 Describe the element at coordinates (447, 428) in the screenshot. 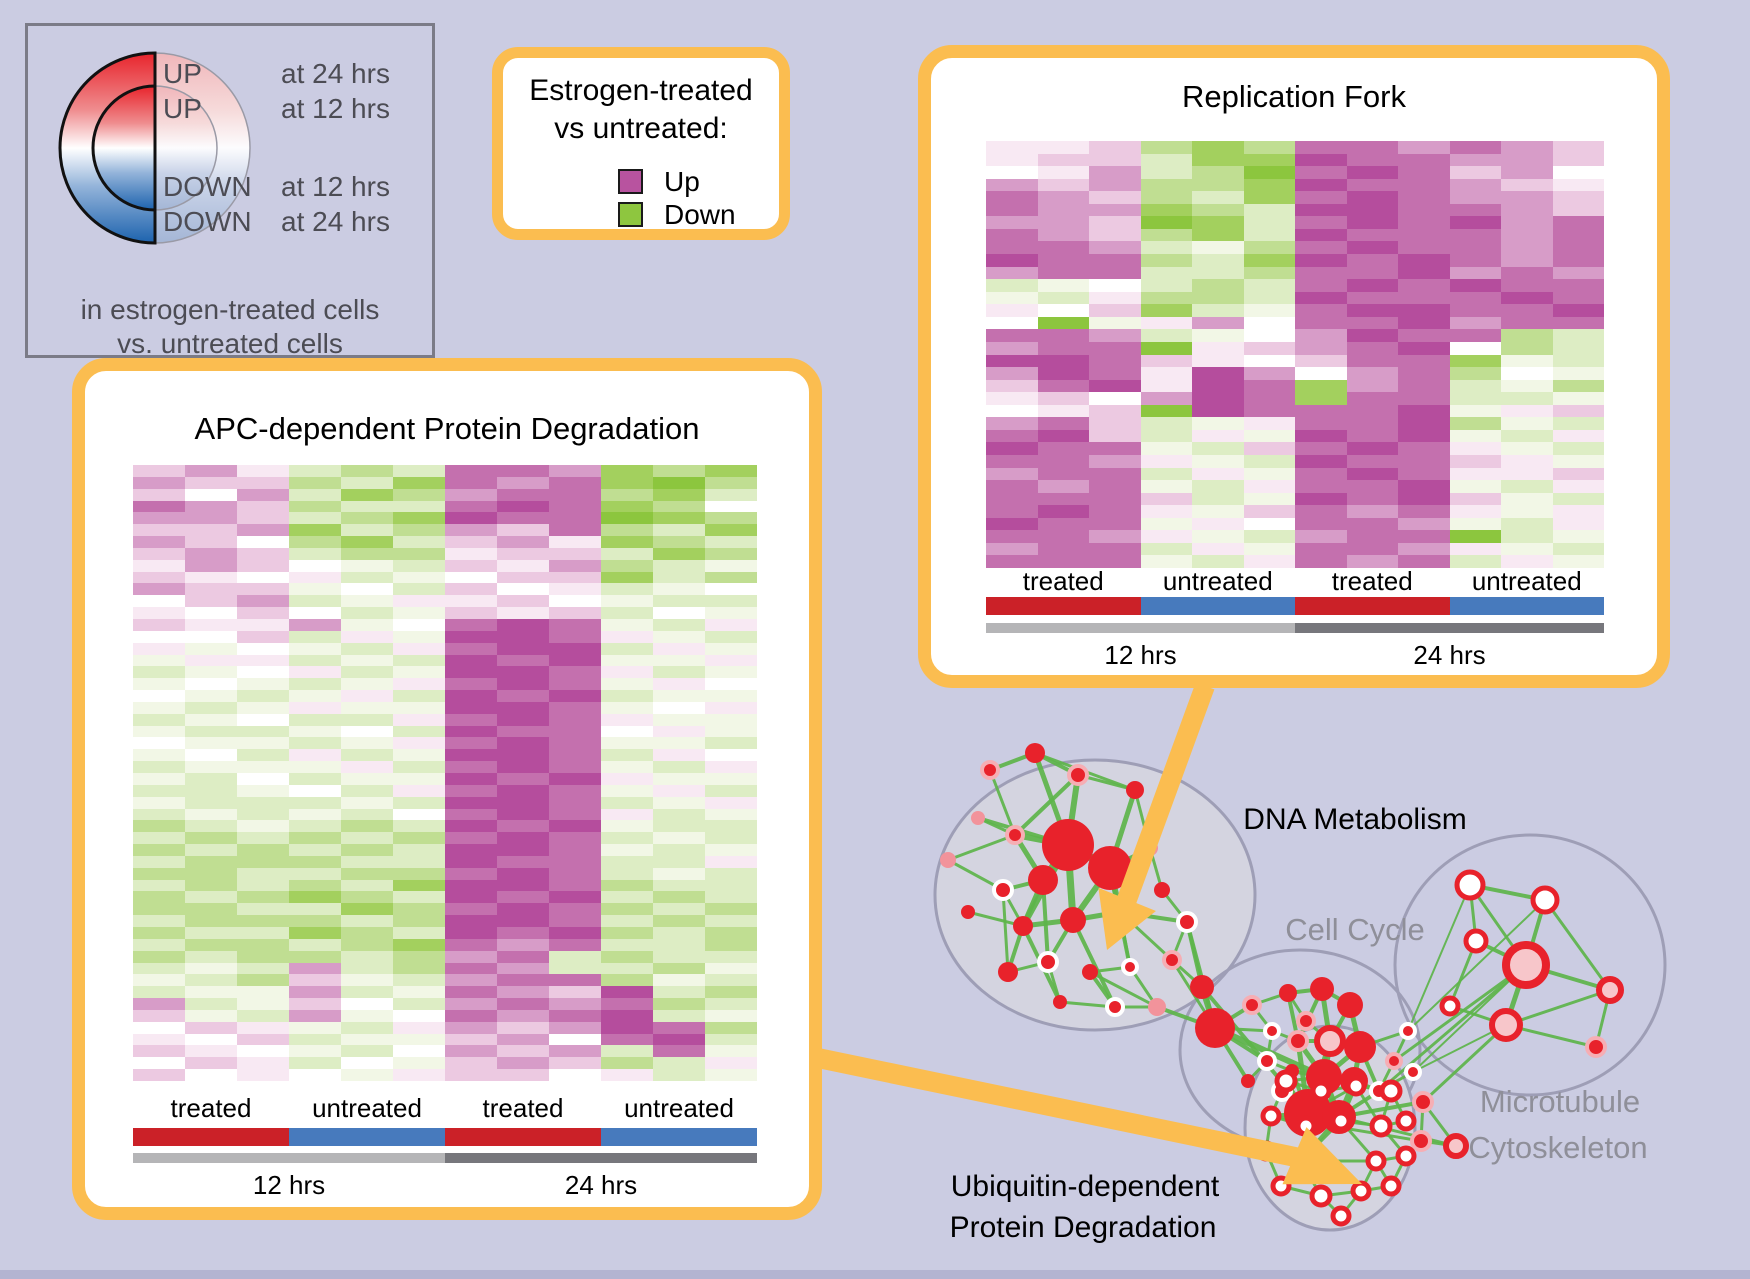

I see `apc-degradation-title: APC-dependent Protein Degradation` at that location.